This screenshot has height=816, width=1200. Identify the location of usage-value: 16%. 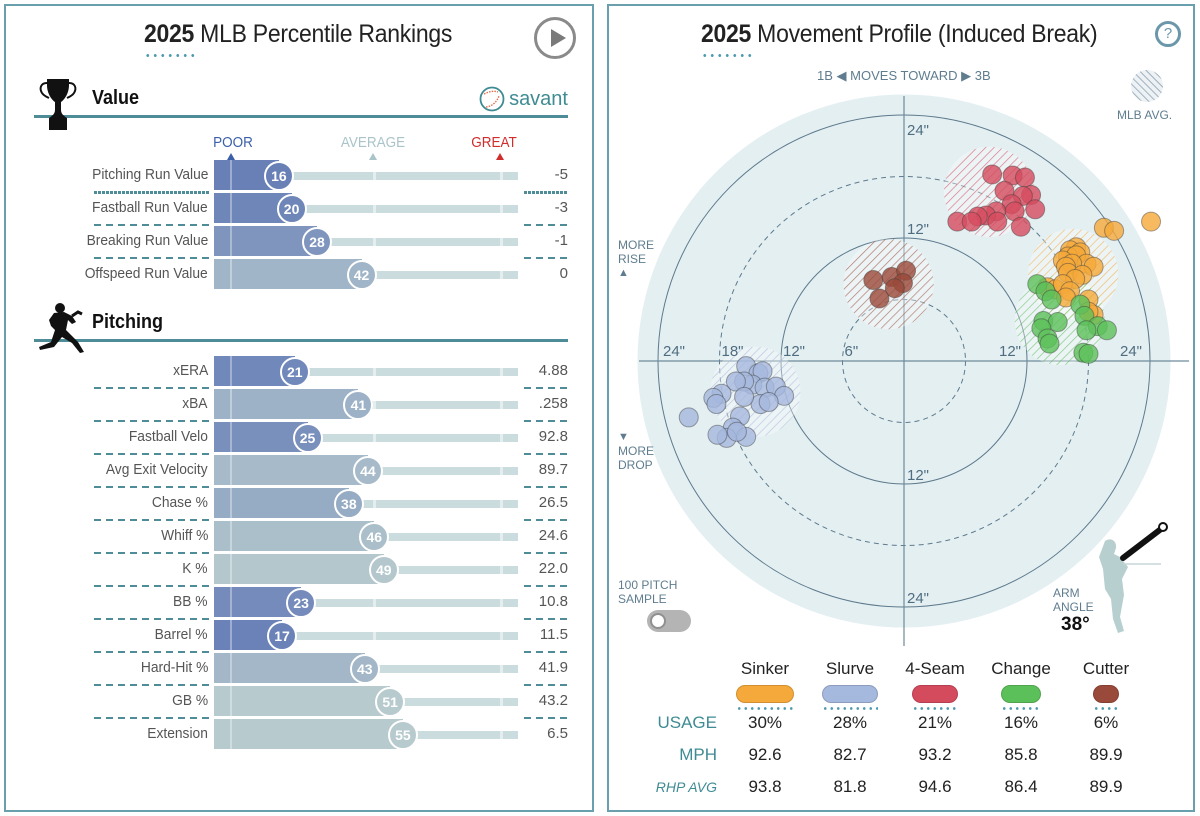
(1021, 722).